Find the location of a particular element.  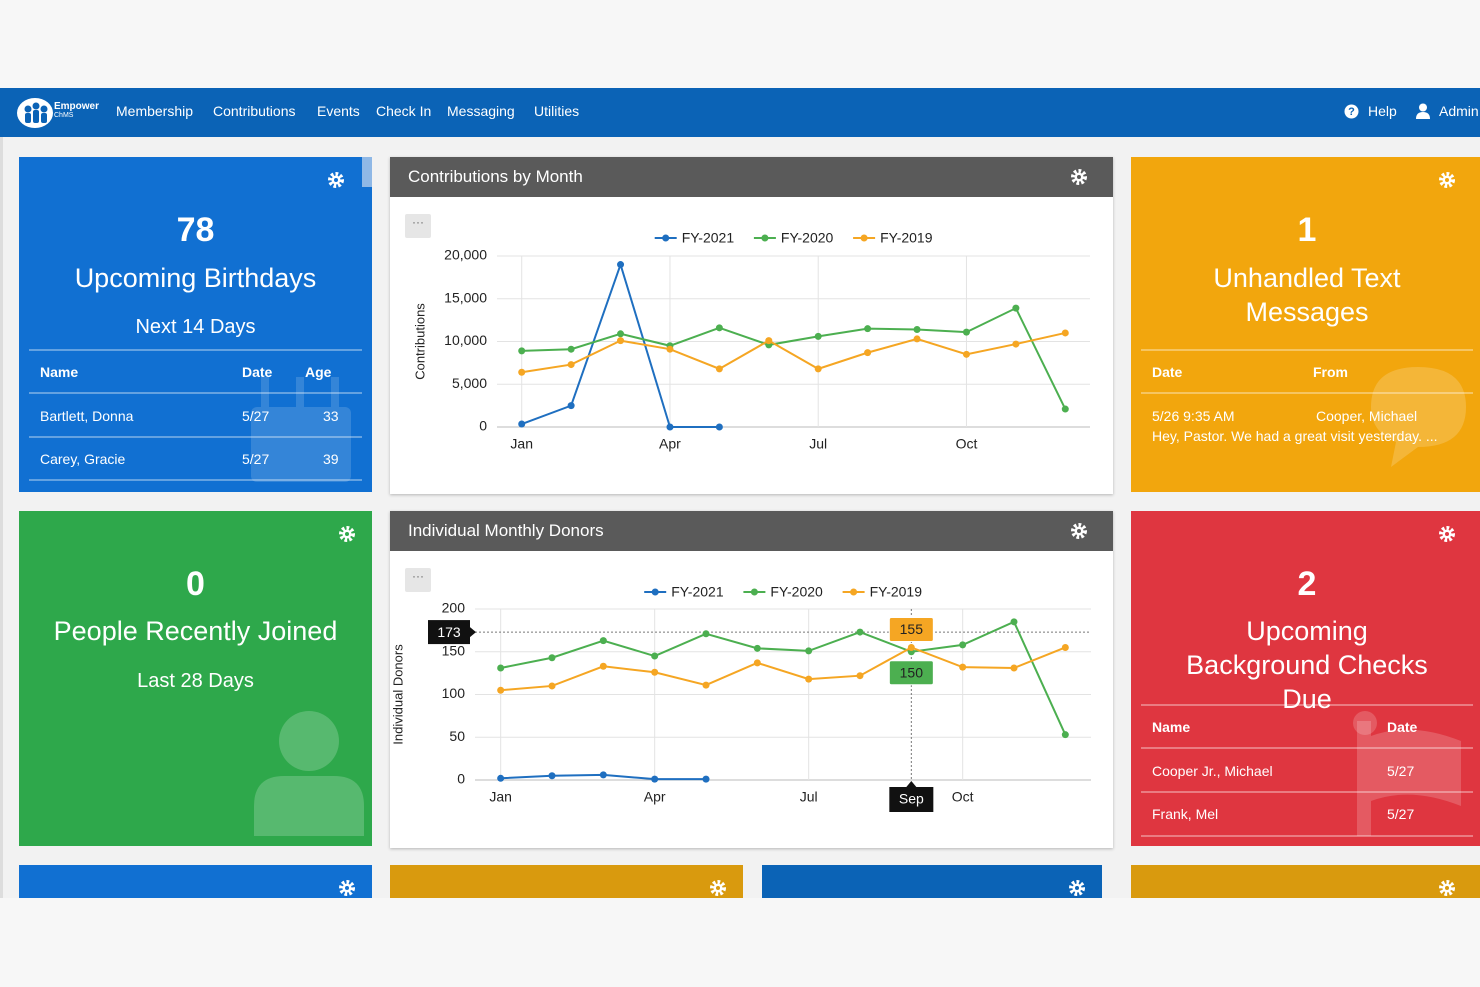

cell: Carey, Gracie is located at coordinates (83, 459).